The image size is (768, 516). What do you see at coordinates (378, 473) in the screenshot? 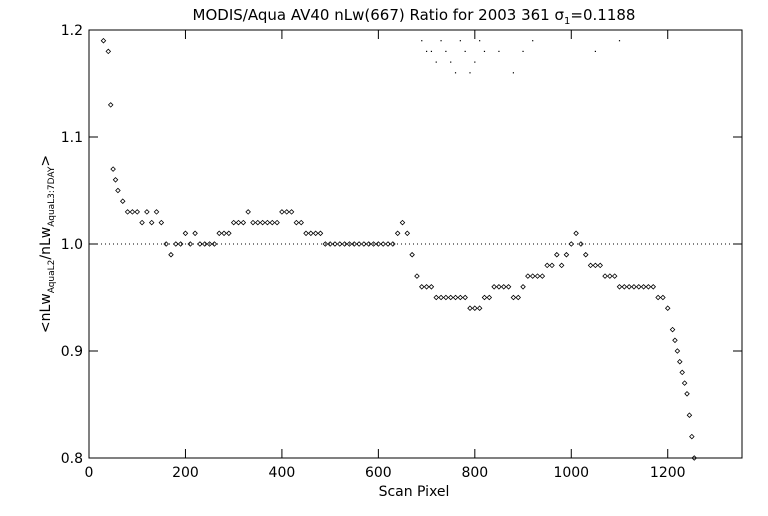
I see `x-tick-label: 600` at bounding box center [378, 473].